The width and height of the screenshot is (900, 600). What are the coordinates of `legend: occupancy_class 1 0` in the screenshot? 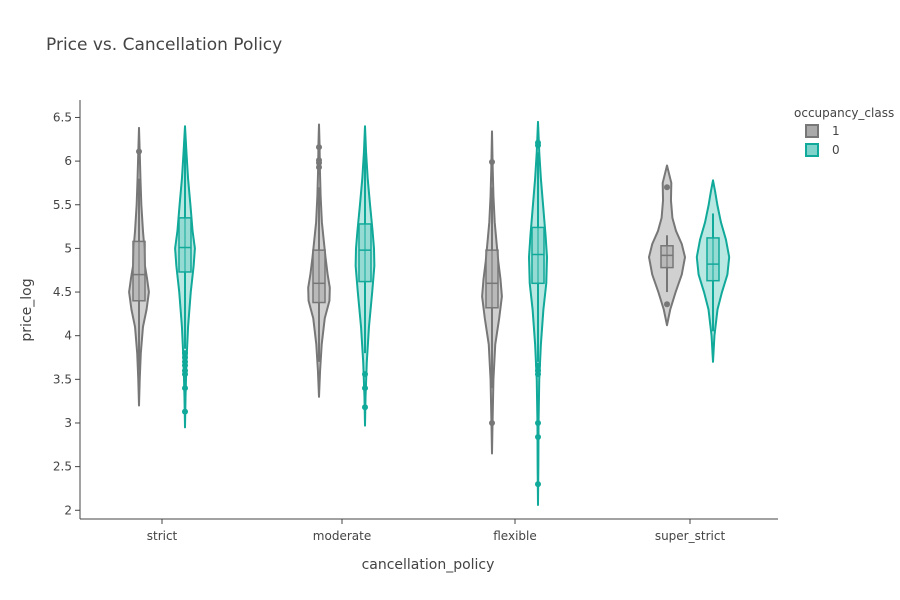 It's located at (844, 131).